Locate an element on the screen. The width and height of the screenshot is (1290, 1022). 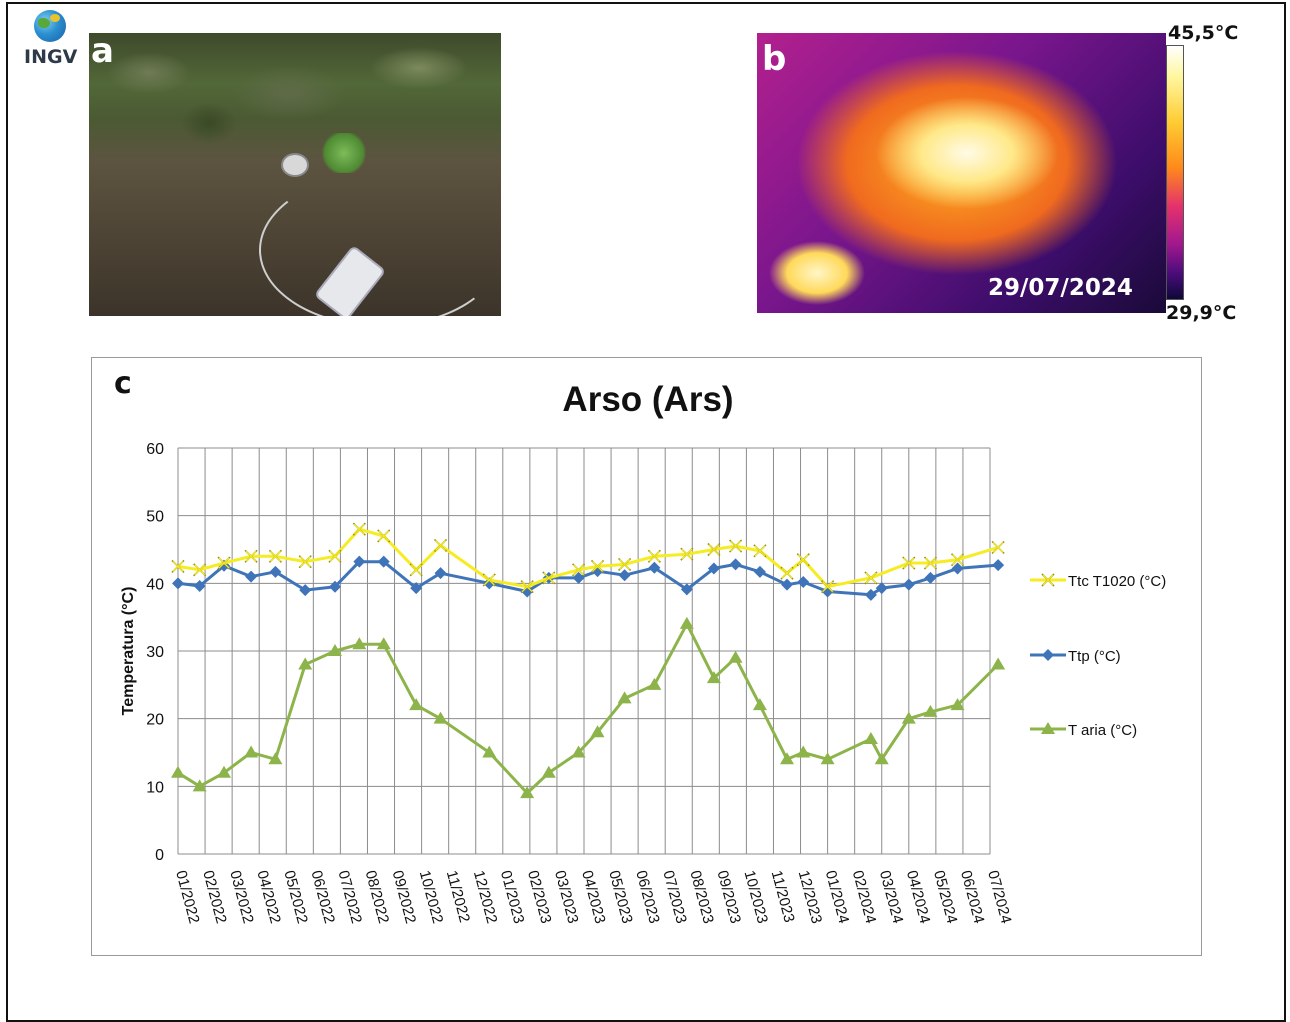
y-tick-label: 0 is located at coordinates (159, 855).